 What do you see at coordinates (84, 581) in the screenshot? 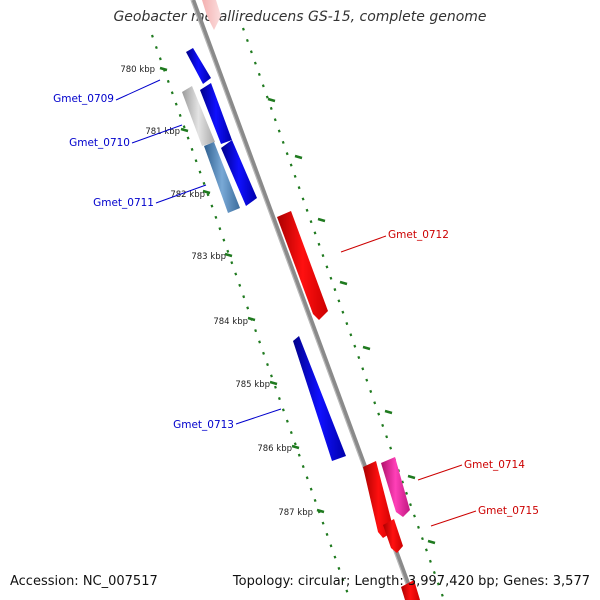
I see `accession-text: Accession: NC_007517` at bounding box center [84, 581].